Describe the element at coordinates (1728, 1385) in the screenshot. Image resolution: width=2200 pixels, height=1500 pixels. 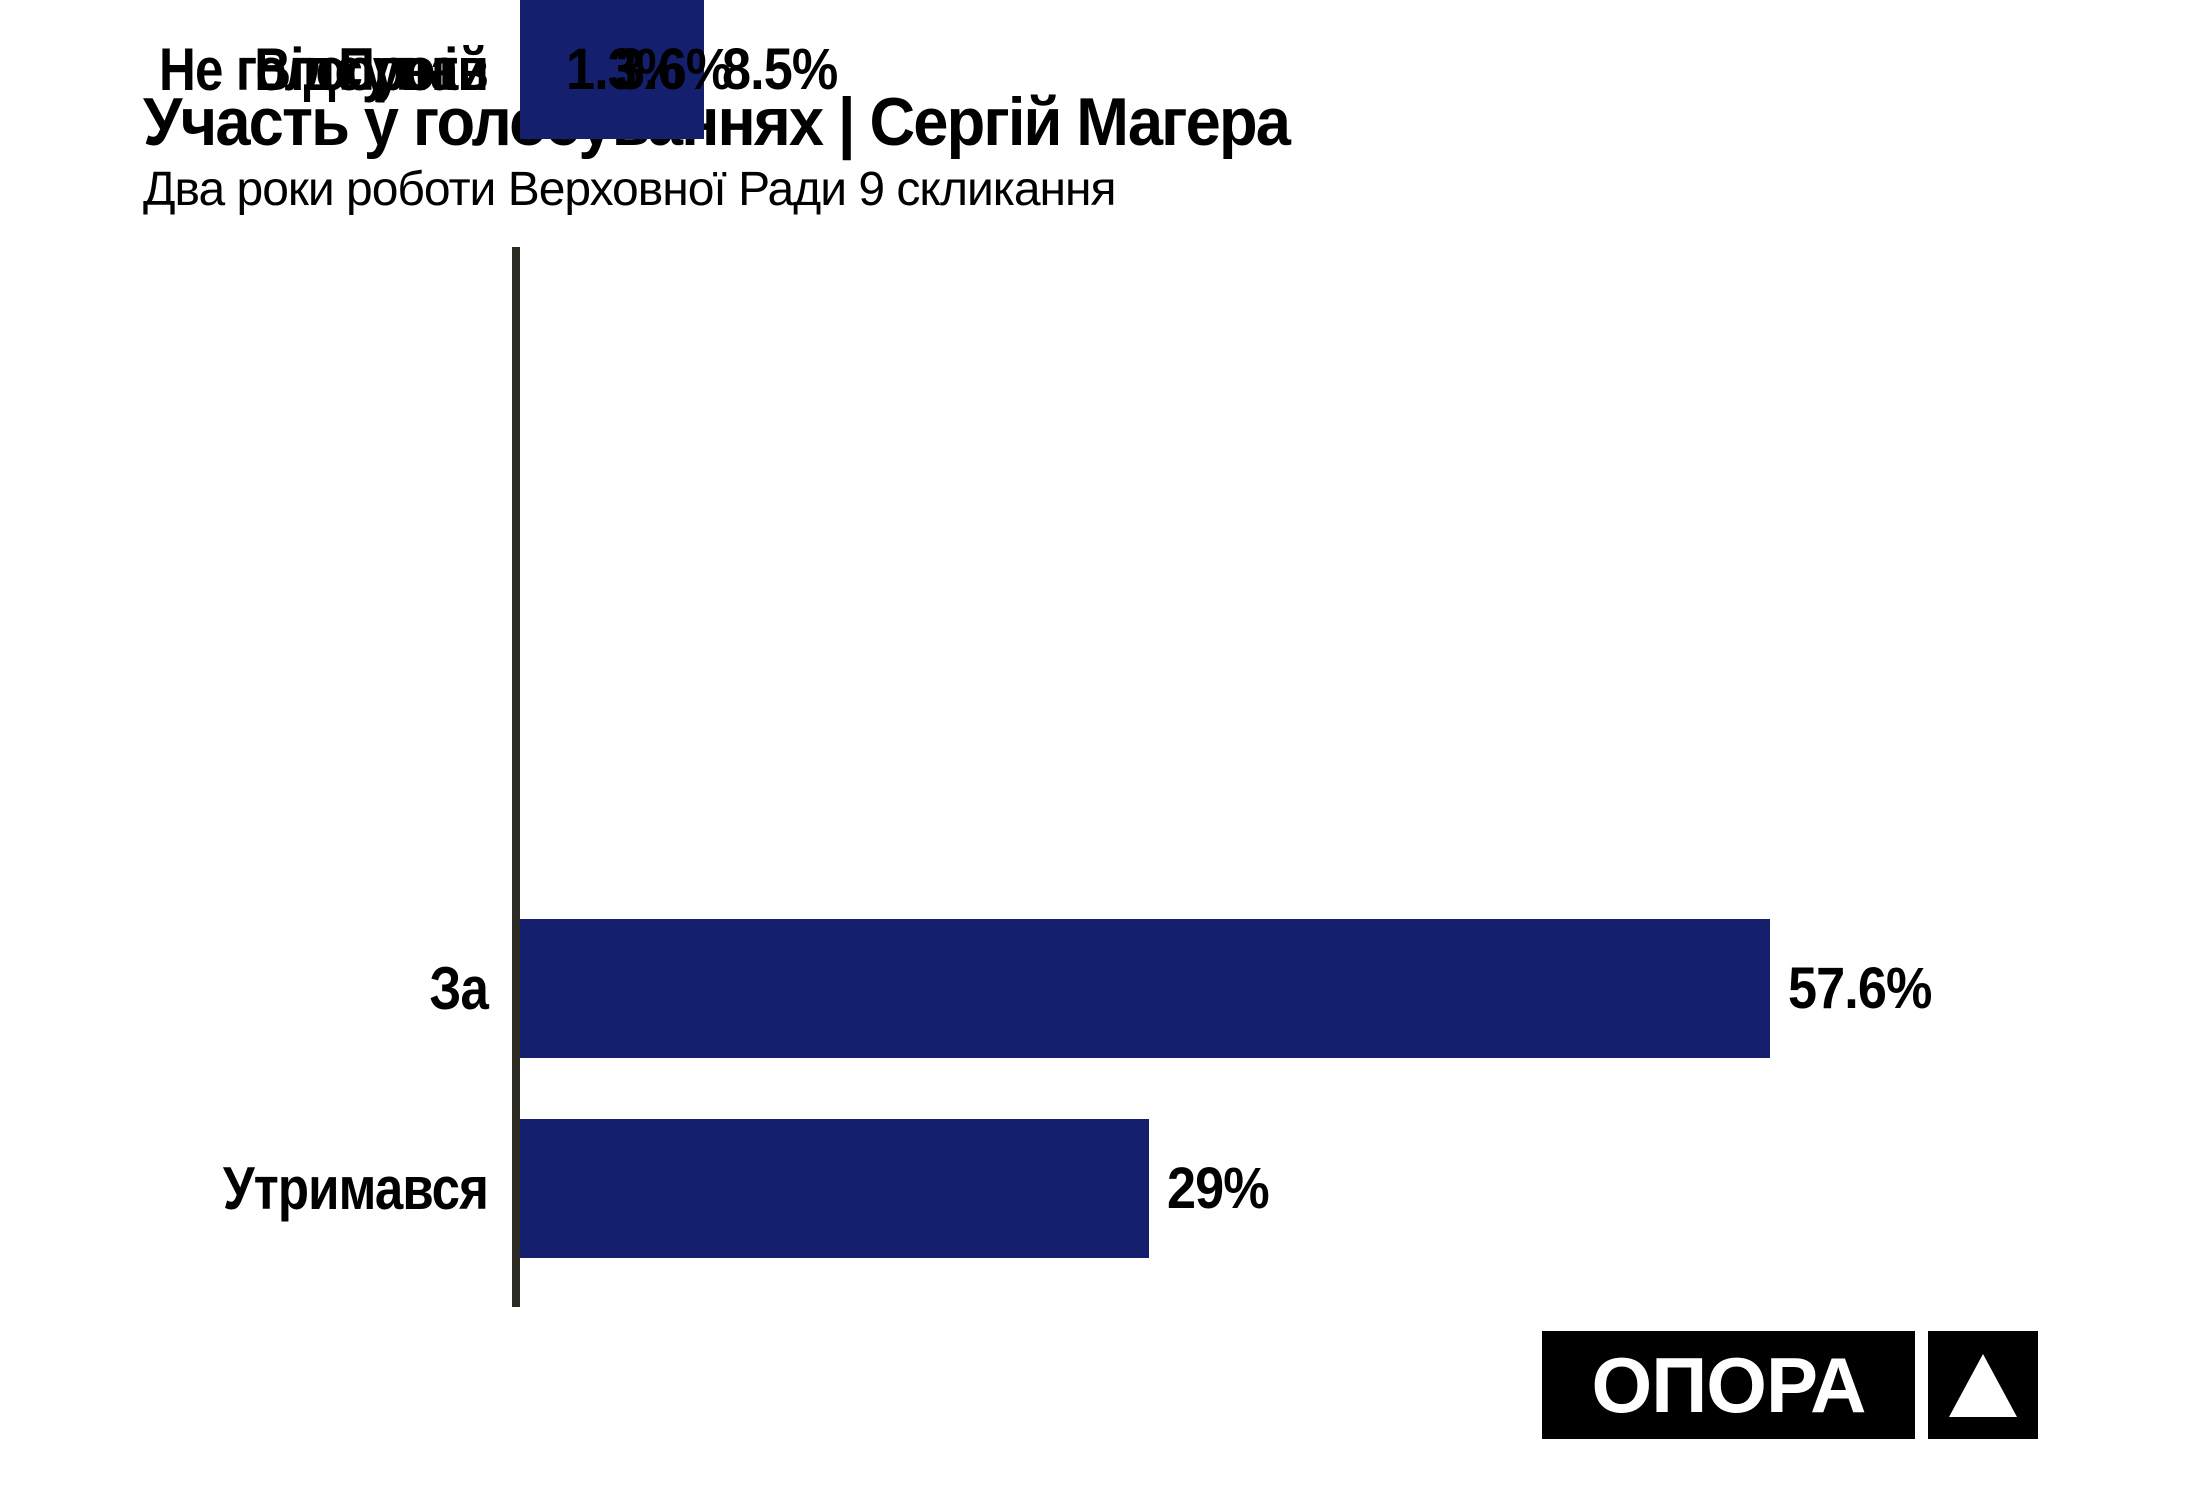
I see `opora-logo-text: ОПОРА` at that location.